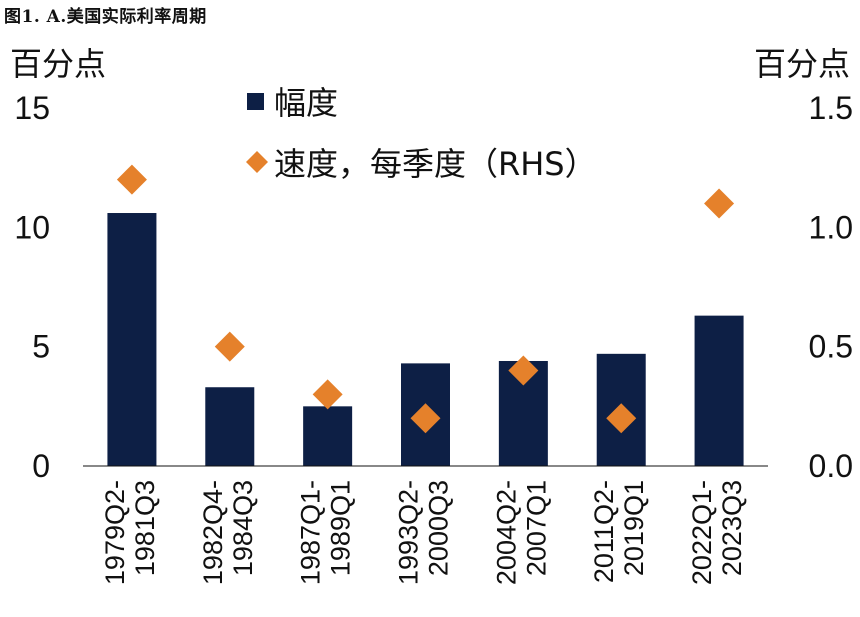  Describe the element at coordinates (536, 528) in the screenshot. I see `category-label: 2007Q1` at that location.